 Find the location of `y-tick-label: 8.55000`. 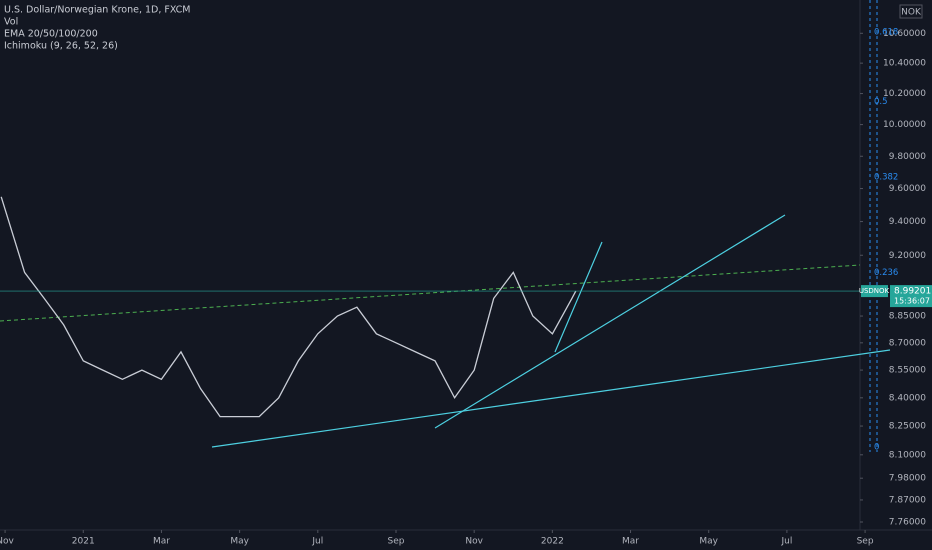

y-tick-label: 8.55000 is located at coordinates (907, 371).